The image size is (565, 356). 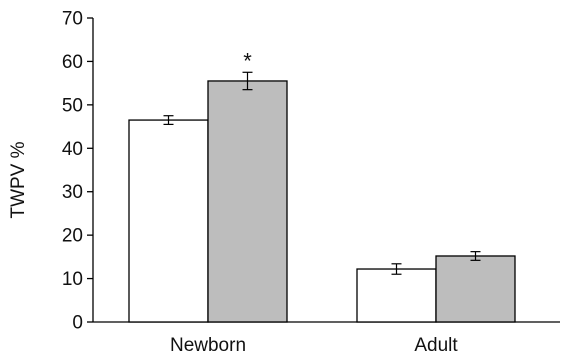 What do you see at coordinates (72, 192) in the screenshot?
I see `y-tick-label: 30` at bounding box center [72, 192].